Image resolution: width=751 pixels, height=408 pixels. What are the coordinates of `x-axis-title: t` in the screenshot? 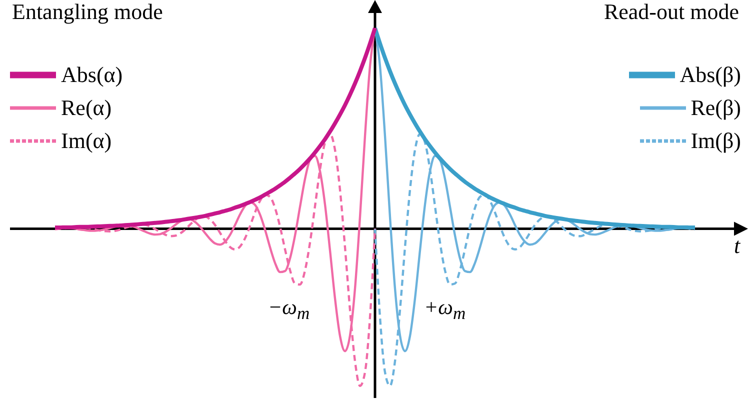 It's located at (737, 245).